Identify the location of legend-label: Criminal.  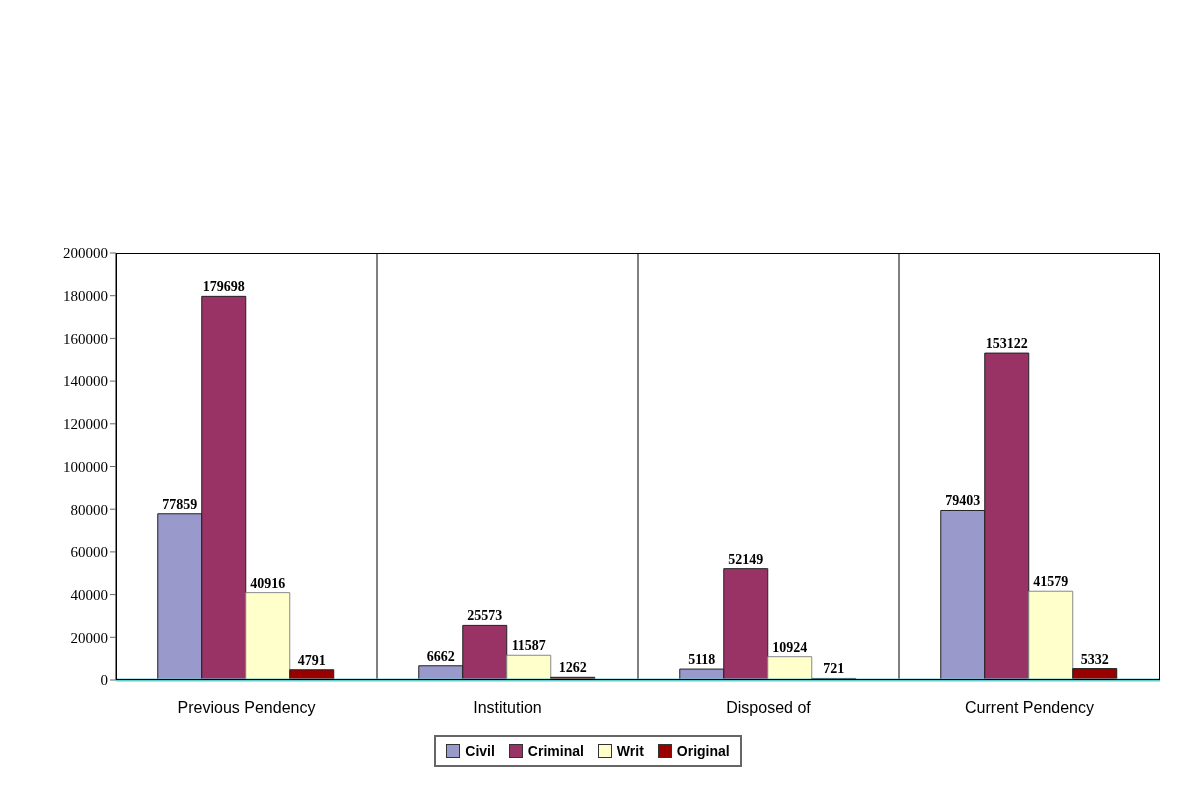
(555, 751).